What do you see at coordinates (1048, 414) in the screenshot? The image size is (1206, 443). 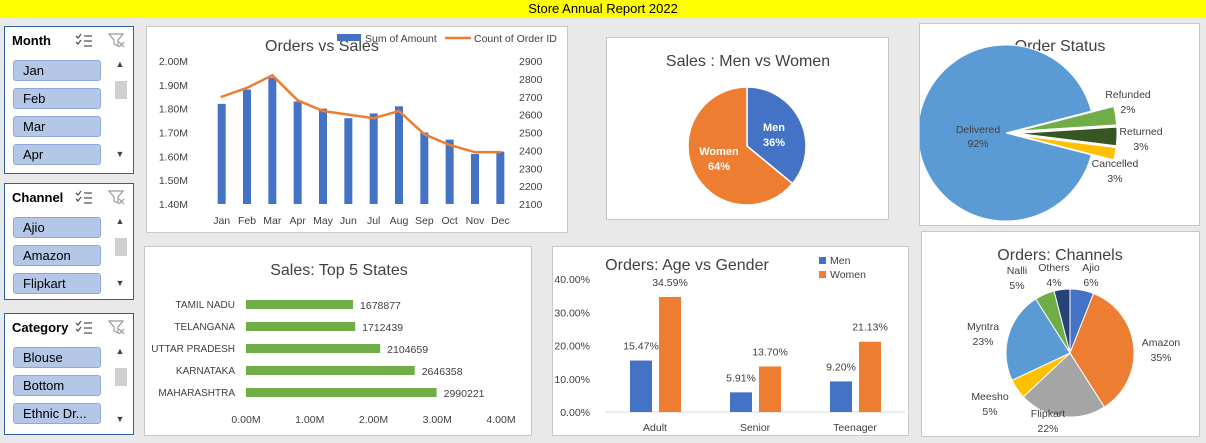 I see `slice-label: Flipkart` at bounding box center [1048, 414].